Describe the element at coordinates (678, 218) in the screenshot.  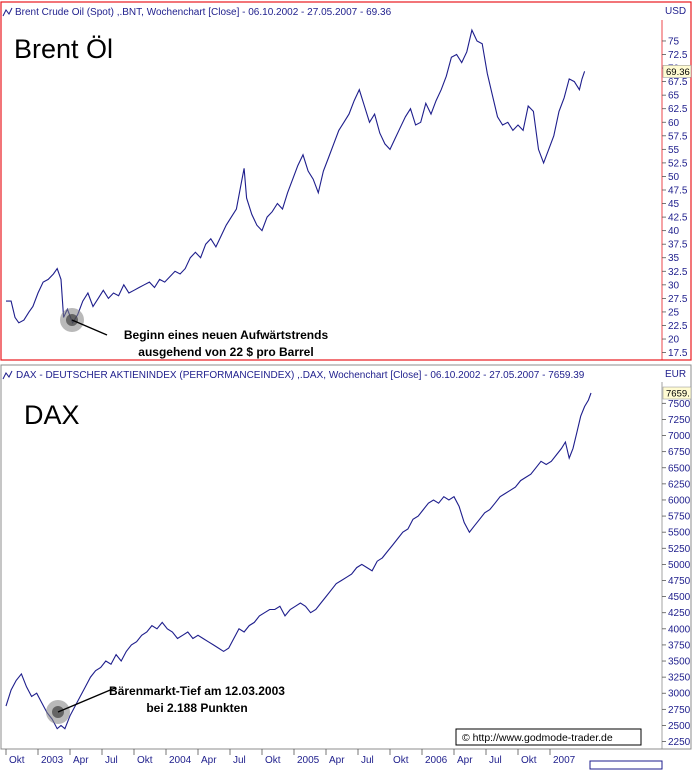
I see `brent-y-tick-label: 42.5` at that location.